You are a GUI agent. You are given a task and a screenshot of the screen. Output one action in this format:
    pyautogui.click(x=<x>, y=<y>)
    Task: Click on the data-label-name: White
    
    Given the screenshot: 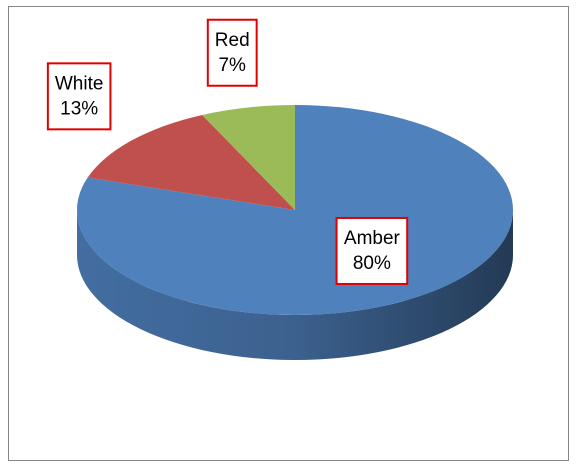 What is the action you would take?
    pyautogui.click(x=79, y=83)
    